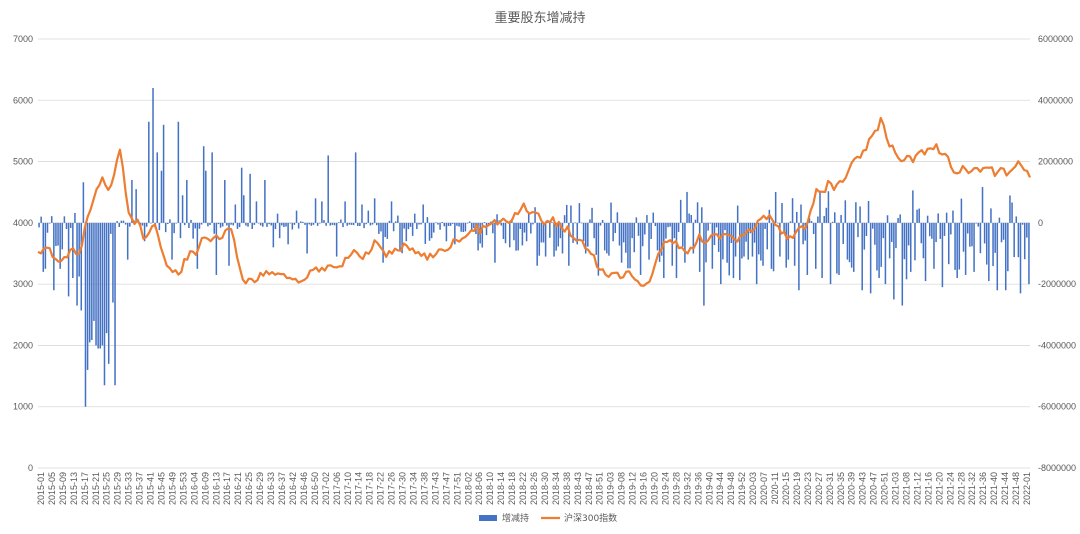 This screenshot has height=534, width=1080. I want to click on x-tick-label: 2018-10, so click(490, 488).